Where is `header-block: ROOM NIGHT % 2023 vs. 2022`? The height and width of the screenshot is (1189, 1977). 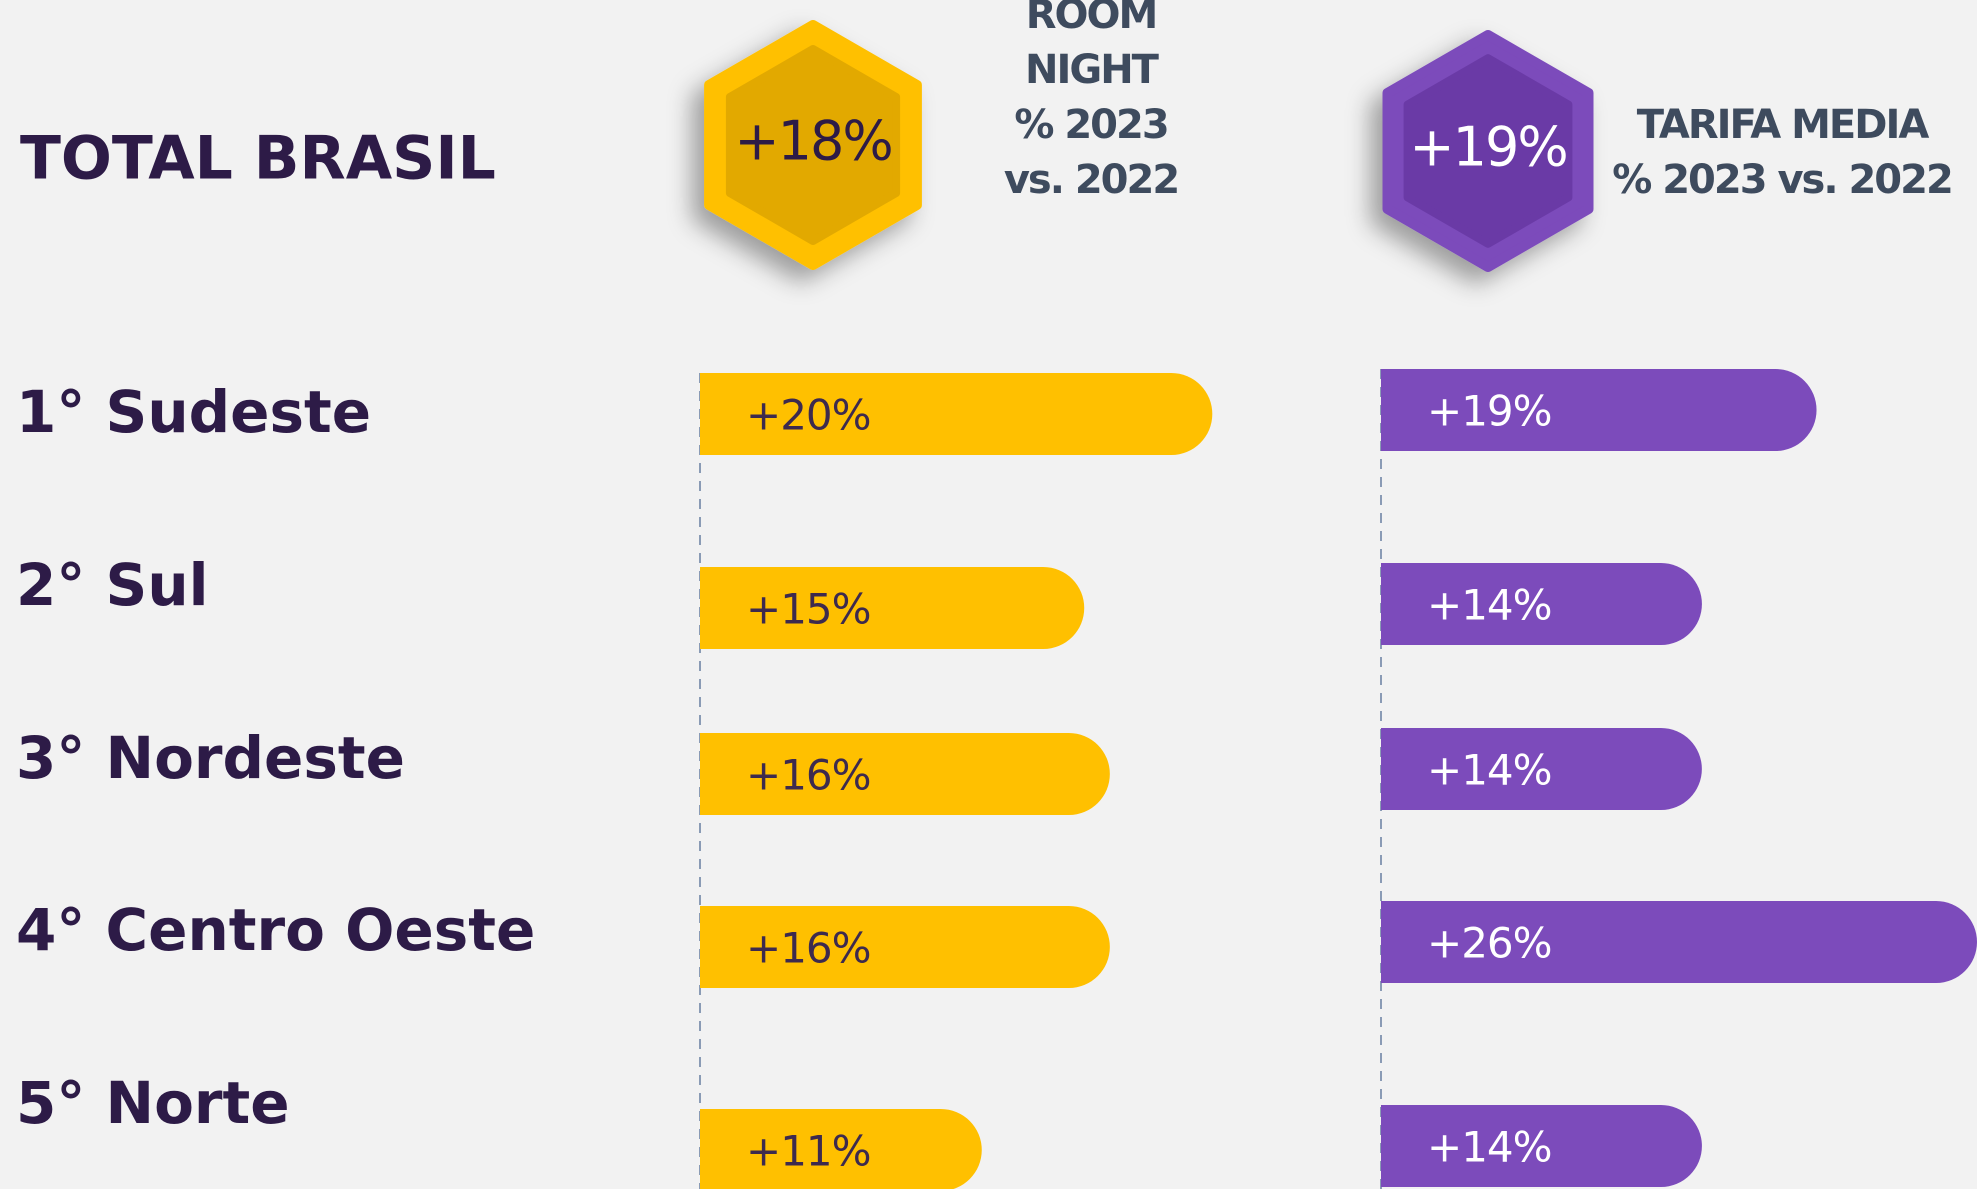
header-block: ROOM NIGHT % 2023 vs. 2022 is located at coordinates (1091, 104).